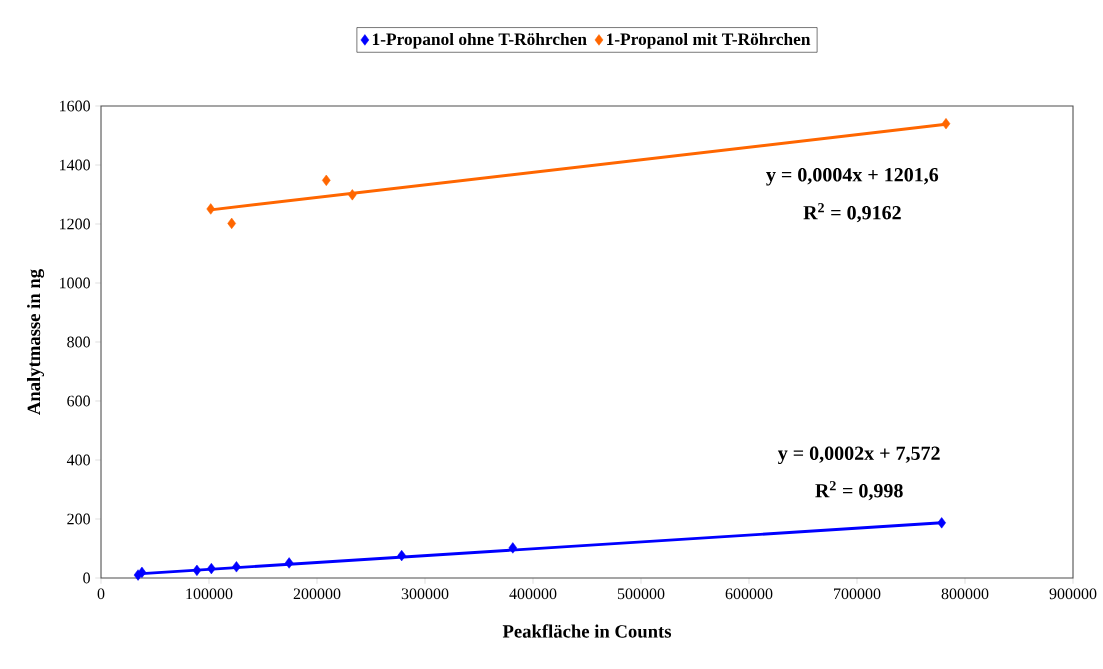 The width and height of the screenshot is (1103, 669). What do you see at coordinates (852, 213) in the screenshot?
I see `annotation: R$^{2}$ = 0,9162` at bounding box center [852, 213].